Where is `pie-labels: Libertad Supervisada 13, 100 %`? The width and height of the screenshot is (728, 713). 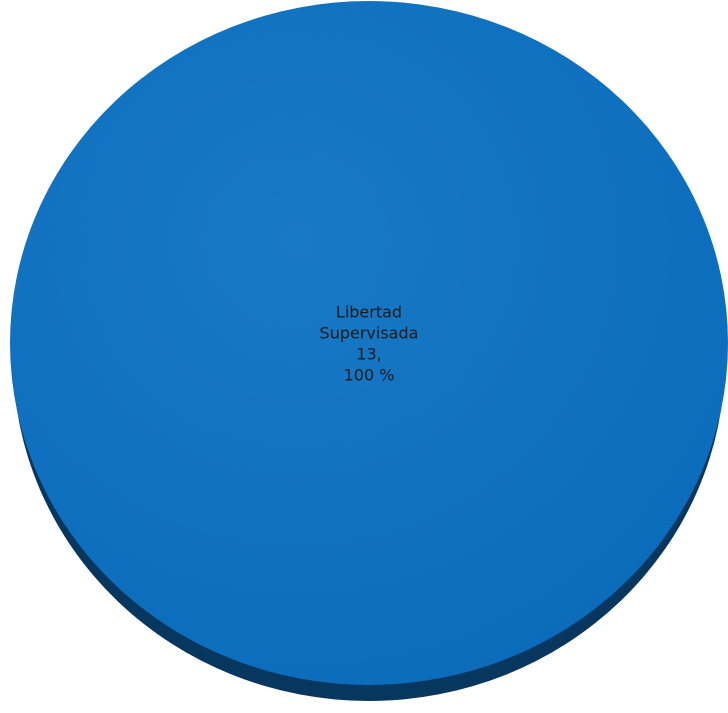
pie-labels: Libertad Supervisada 13, 100 % is located at coordinates (369, 344).